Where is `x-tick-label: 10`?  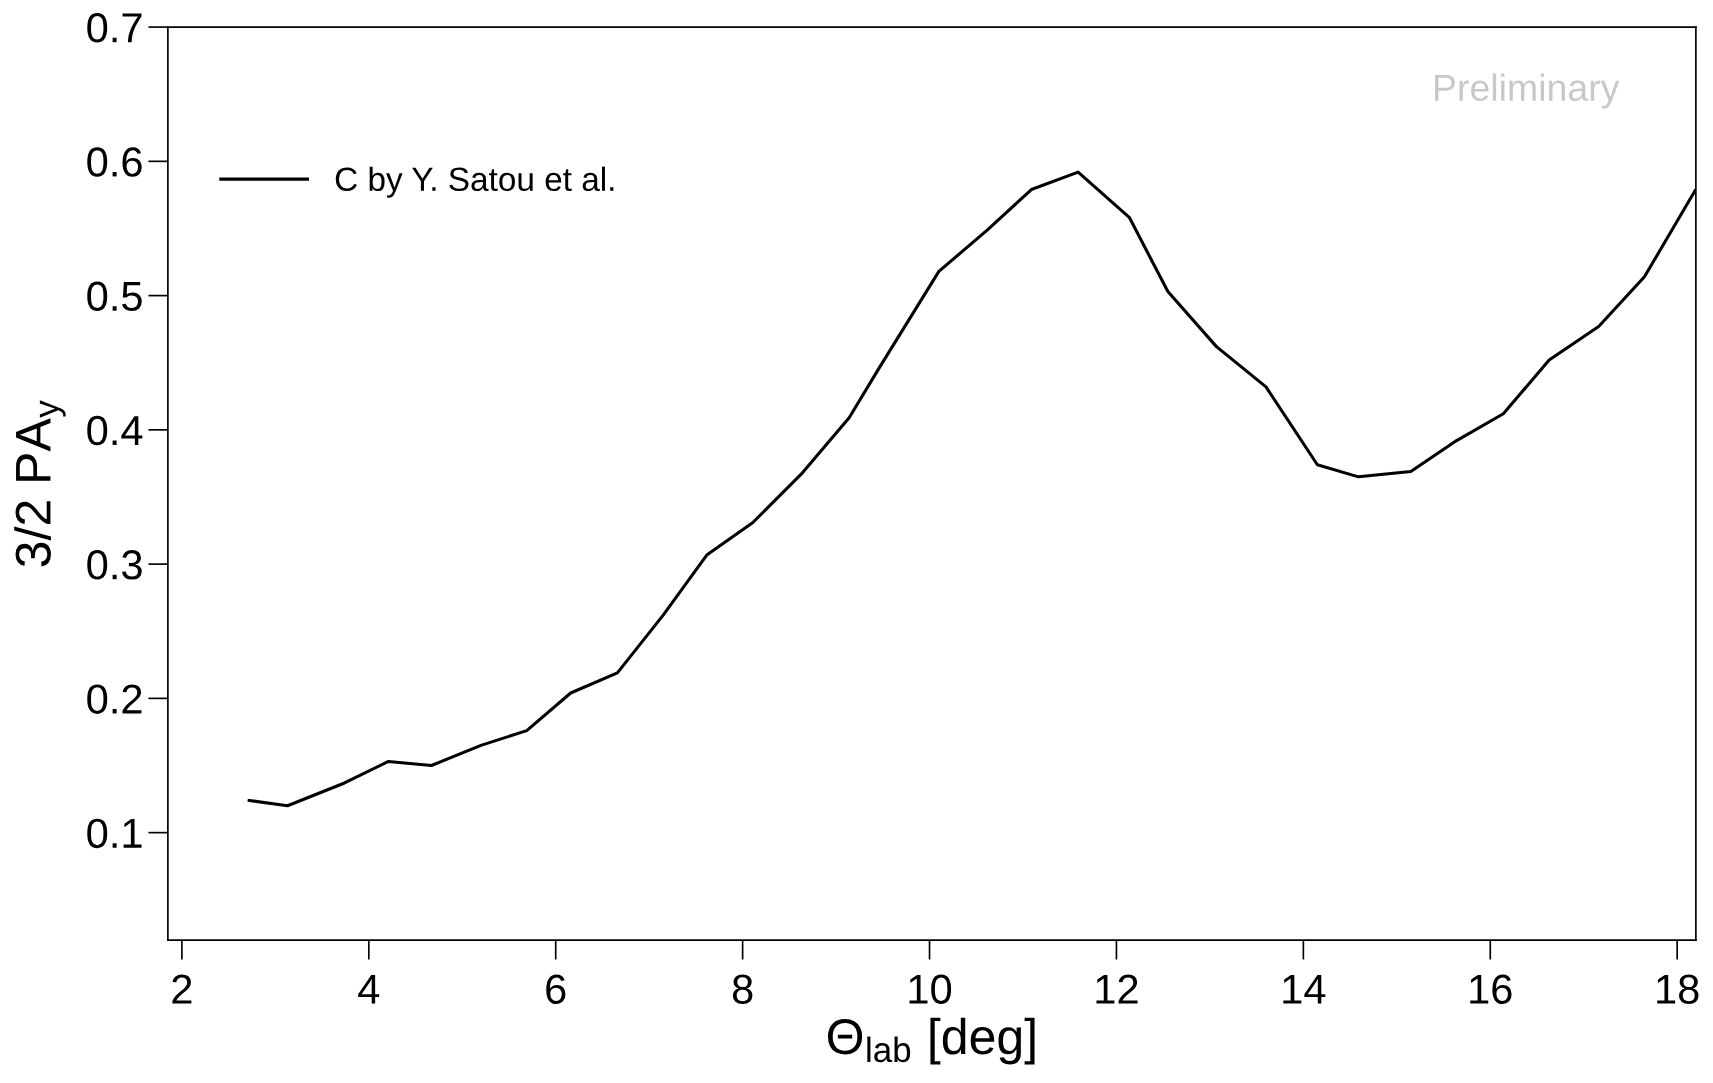 x-tick-label: 10 is located at coordinates (930, 989).